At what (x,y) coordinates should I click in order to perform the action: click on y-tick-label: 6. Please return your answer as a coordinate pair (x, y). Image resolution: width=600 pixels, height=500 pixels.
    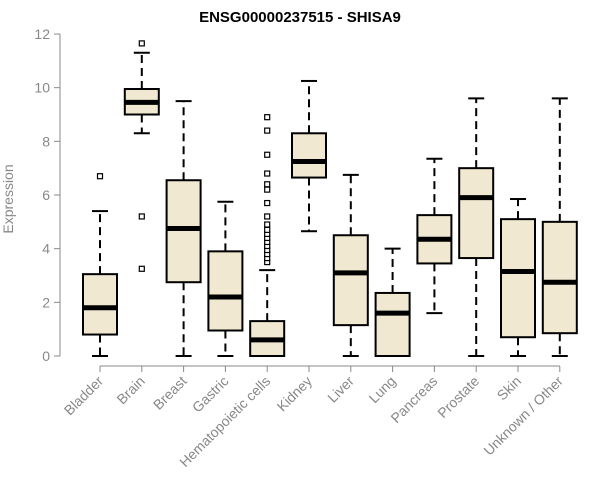
    Looking at the image, I should click on (46, 195).